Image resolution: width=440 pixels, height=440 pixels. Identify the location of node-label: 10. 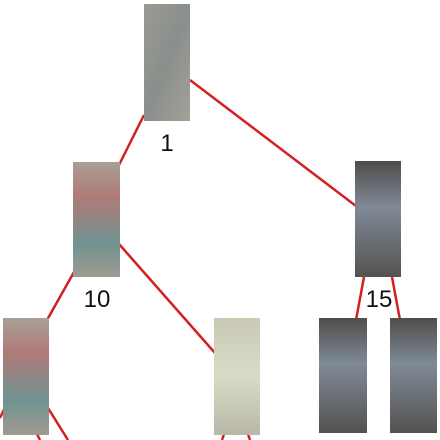
(97, 299).